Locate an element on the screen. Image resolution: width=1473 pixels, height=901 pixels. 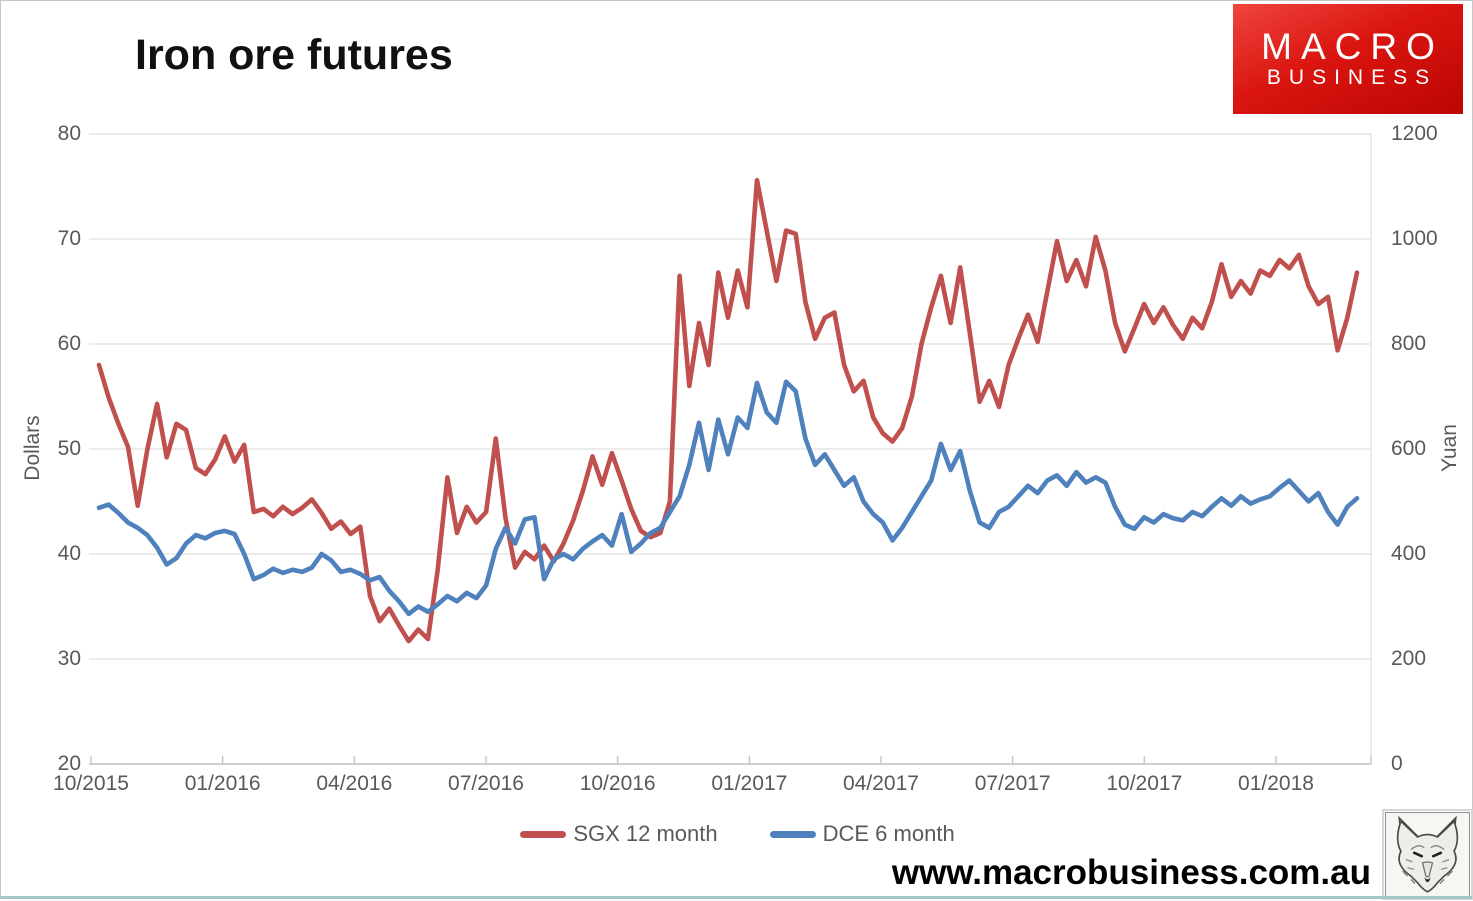
legend-item-dce: DCE 6 month is located at coordinates (862, 834).